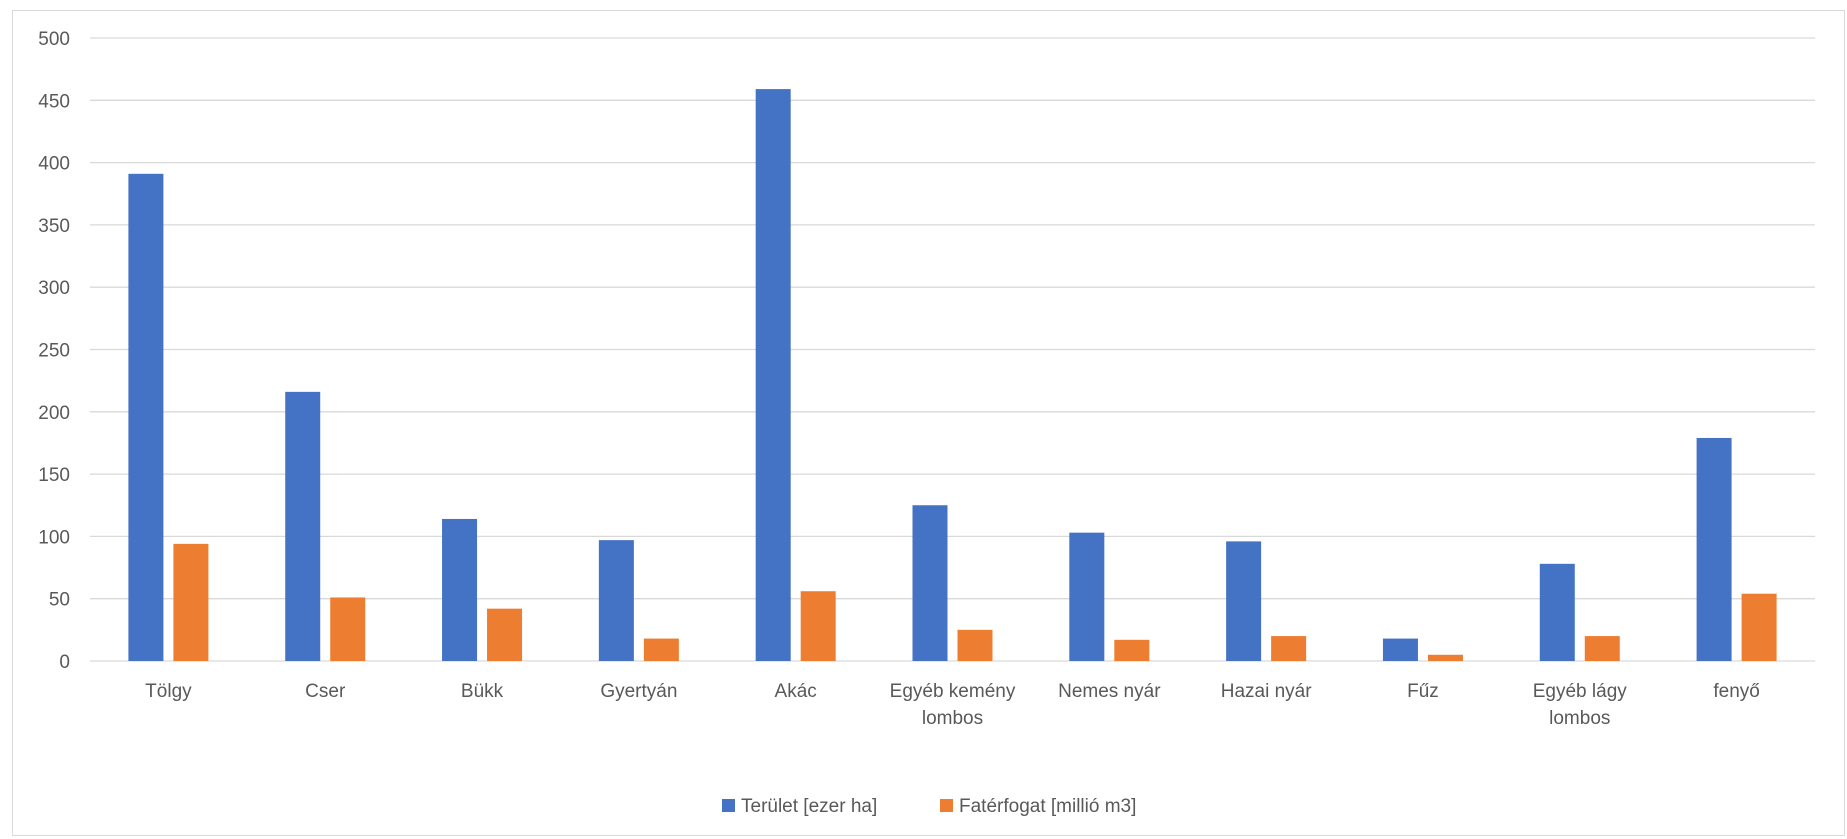 This screenshot has height=839, width=1847. I want to click on y-tick-label: 350, so click(54, 226).